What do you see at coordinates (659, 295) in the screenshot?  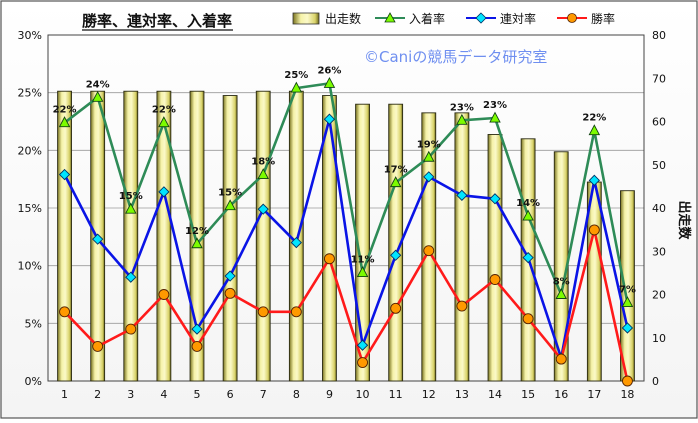 I see `y-right-tick-label: 20` at bounding box center [659, 295].